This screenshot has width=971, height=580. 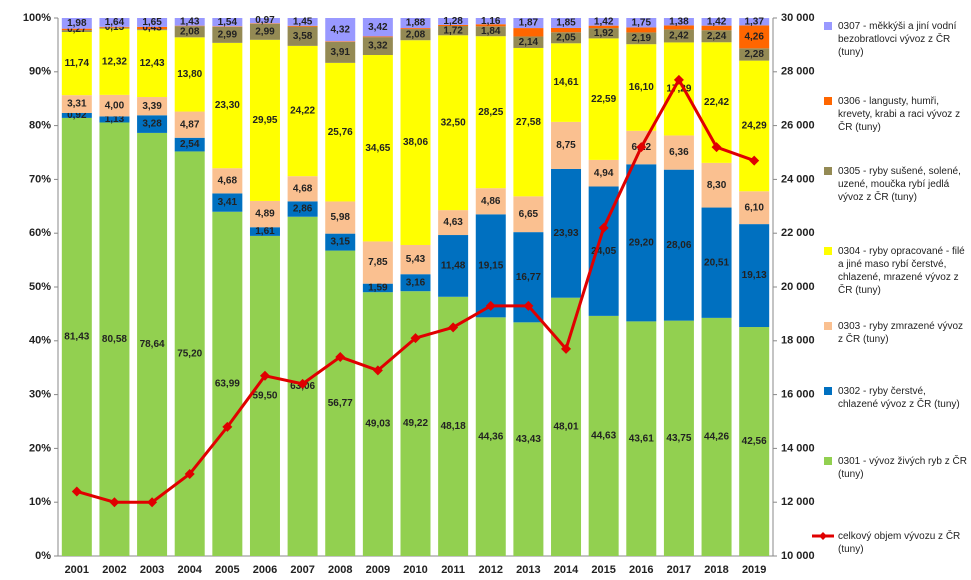 I want to click on y2-tick-label: 22 000, so click(x=798, y=233).